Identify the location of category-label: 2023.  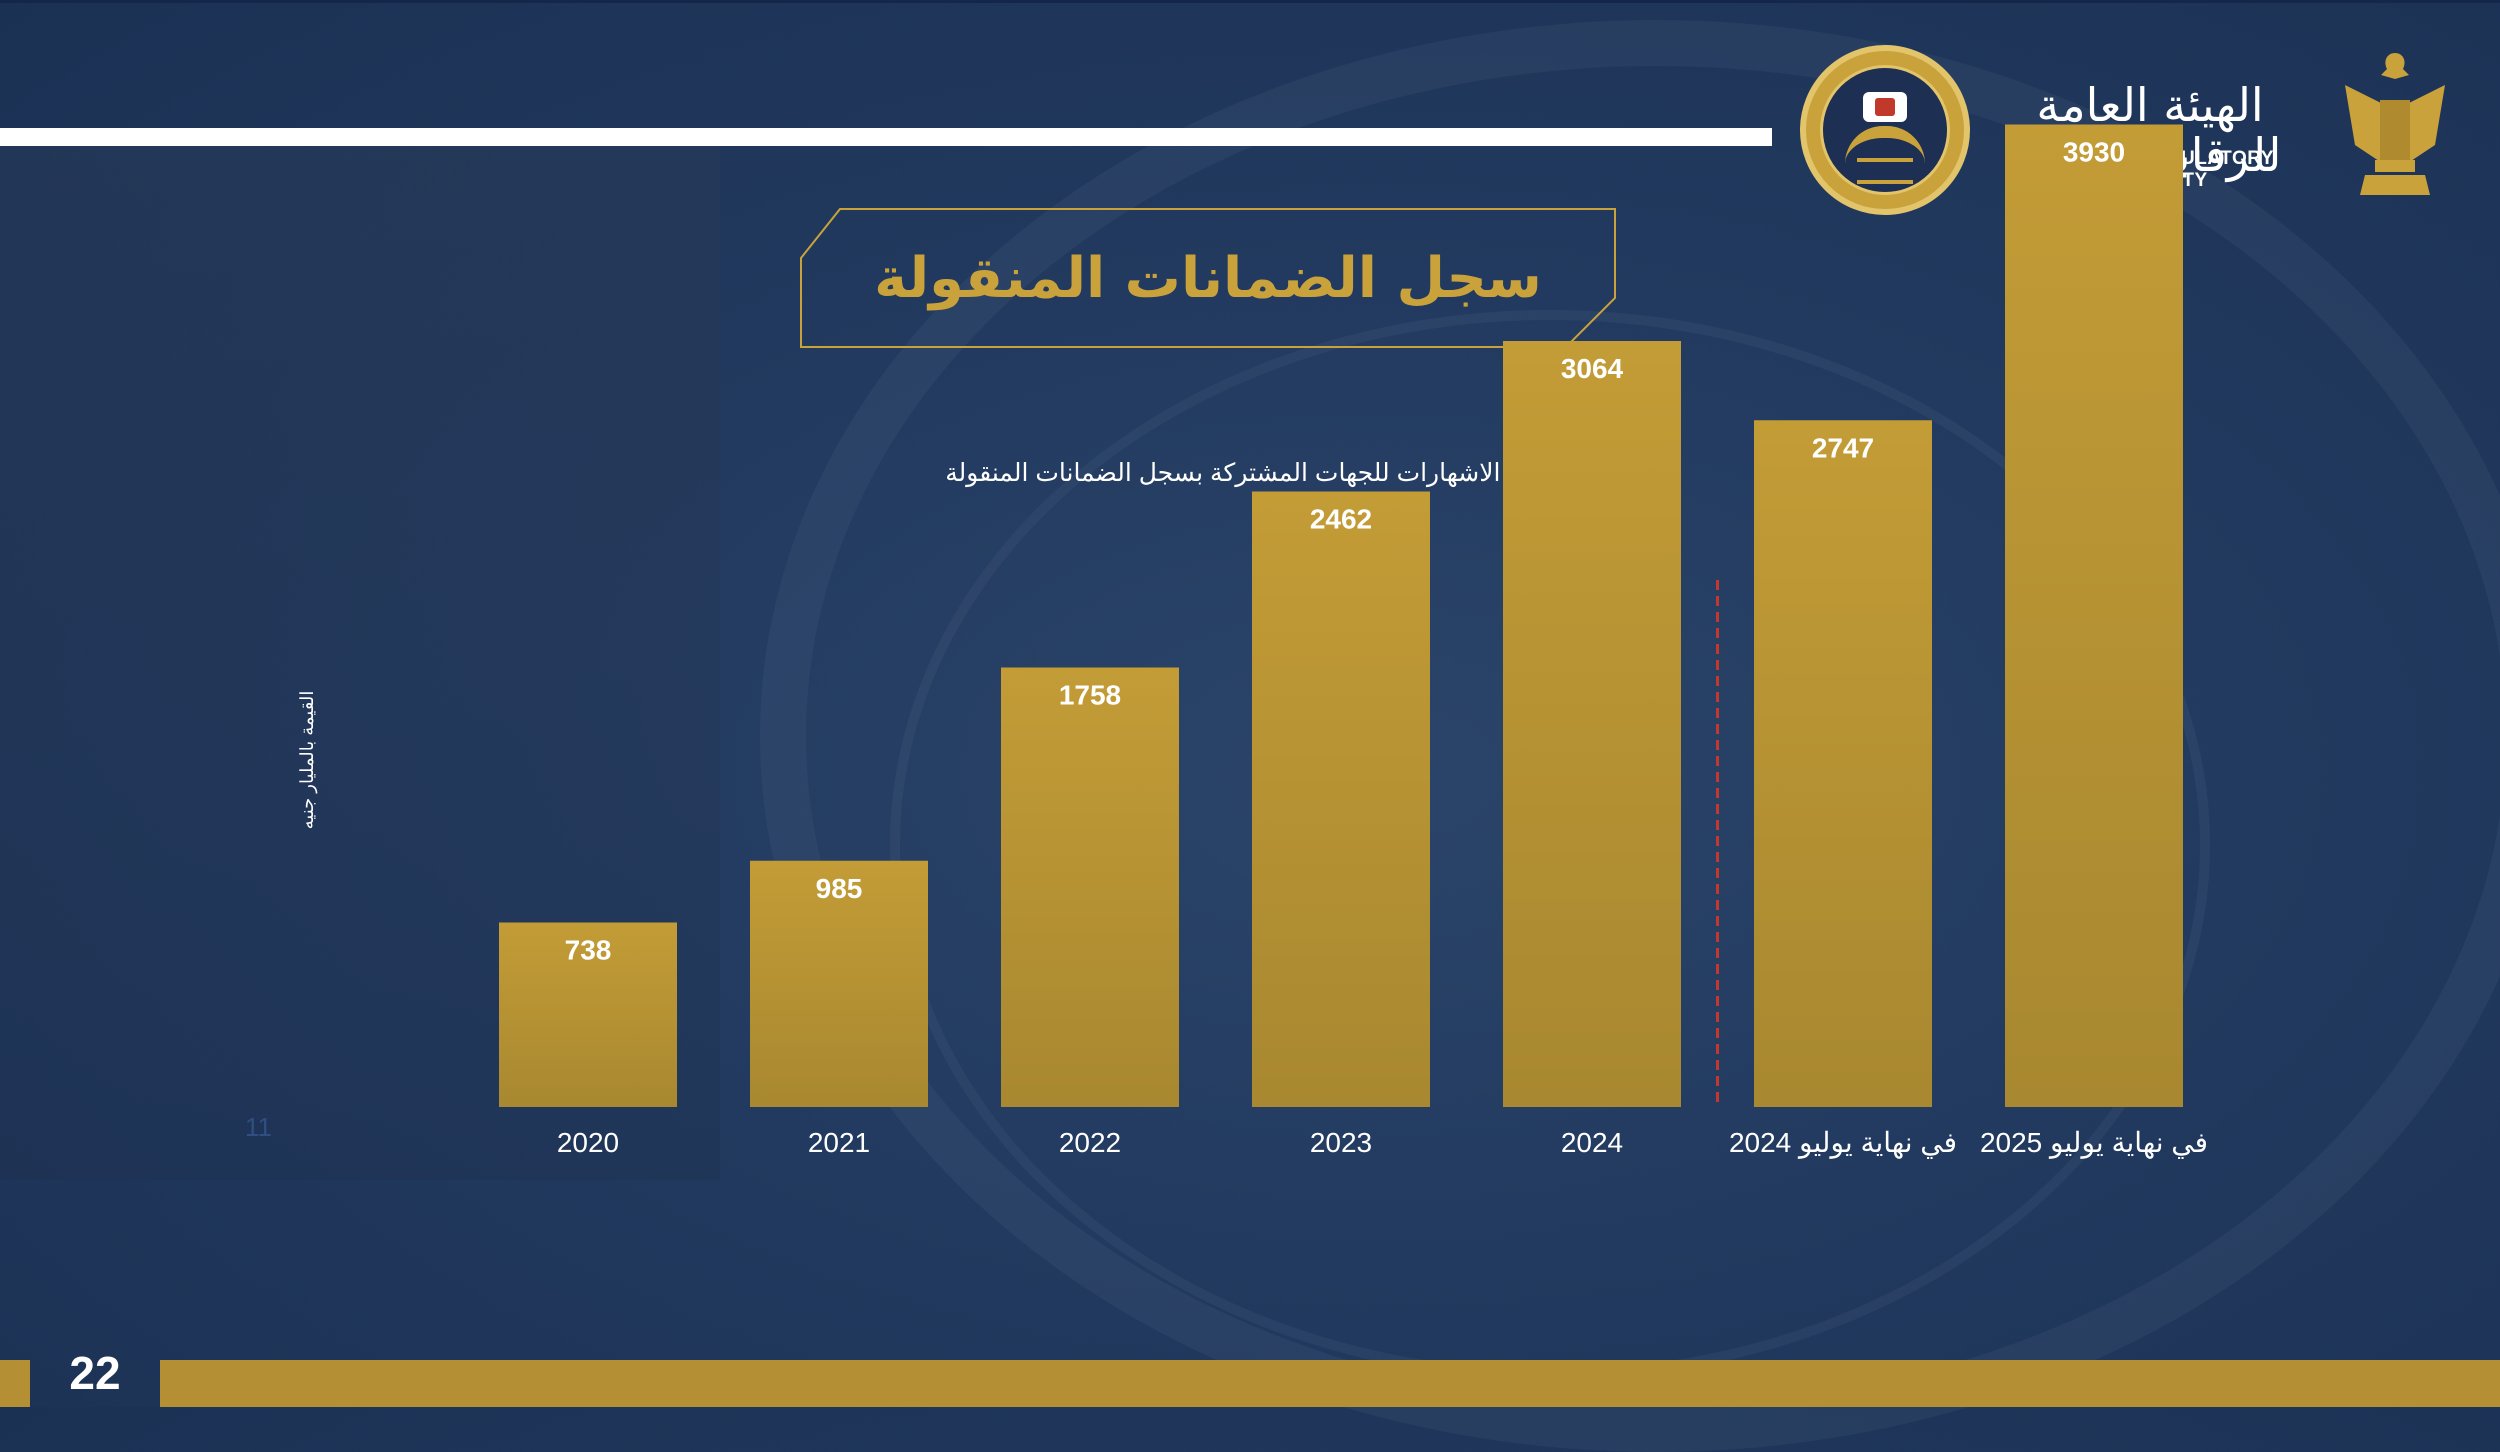
(1341, 1142).